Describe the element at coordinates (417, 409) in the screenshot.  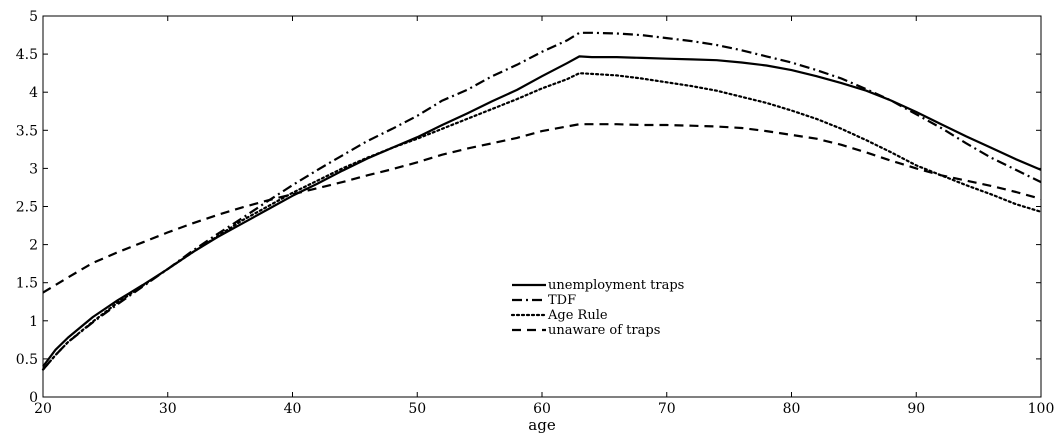
I see `x-tick-label: 50` at that location.